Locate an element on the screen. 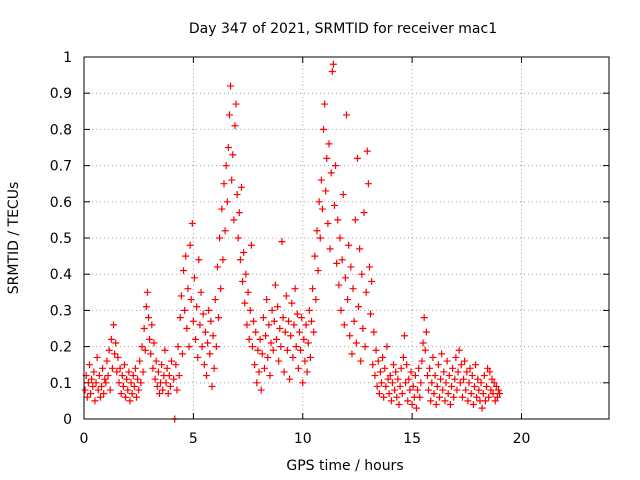 This screenshot has width=640, height=480. y-tick-label: 0.1 is located at coordinates (61, 384).